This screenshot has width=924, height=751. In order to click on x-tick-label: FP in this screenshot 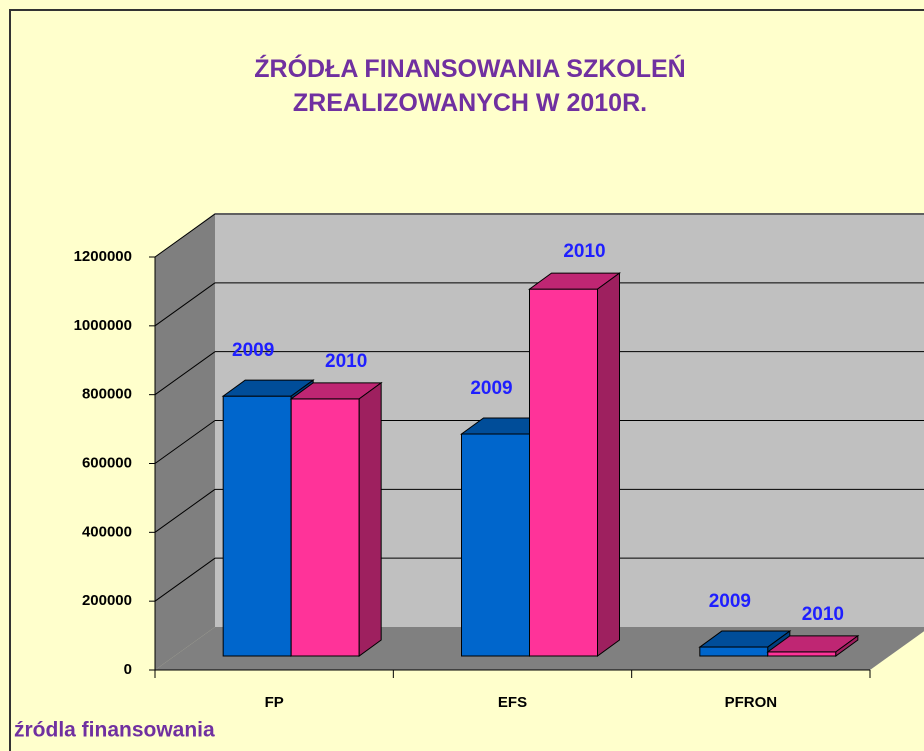, I will do `click(274, 702)`.